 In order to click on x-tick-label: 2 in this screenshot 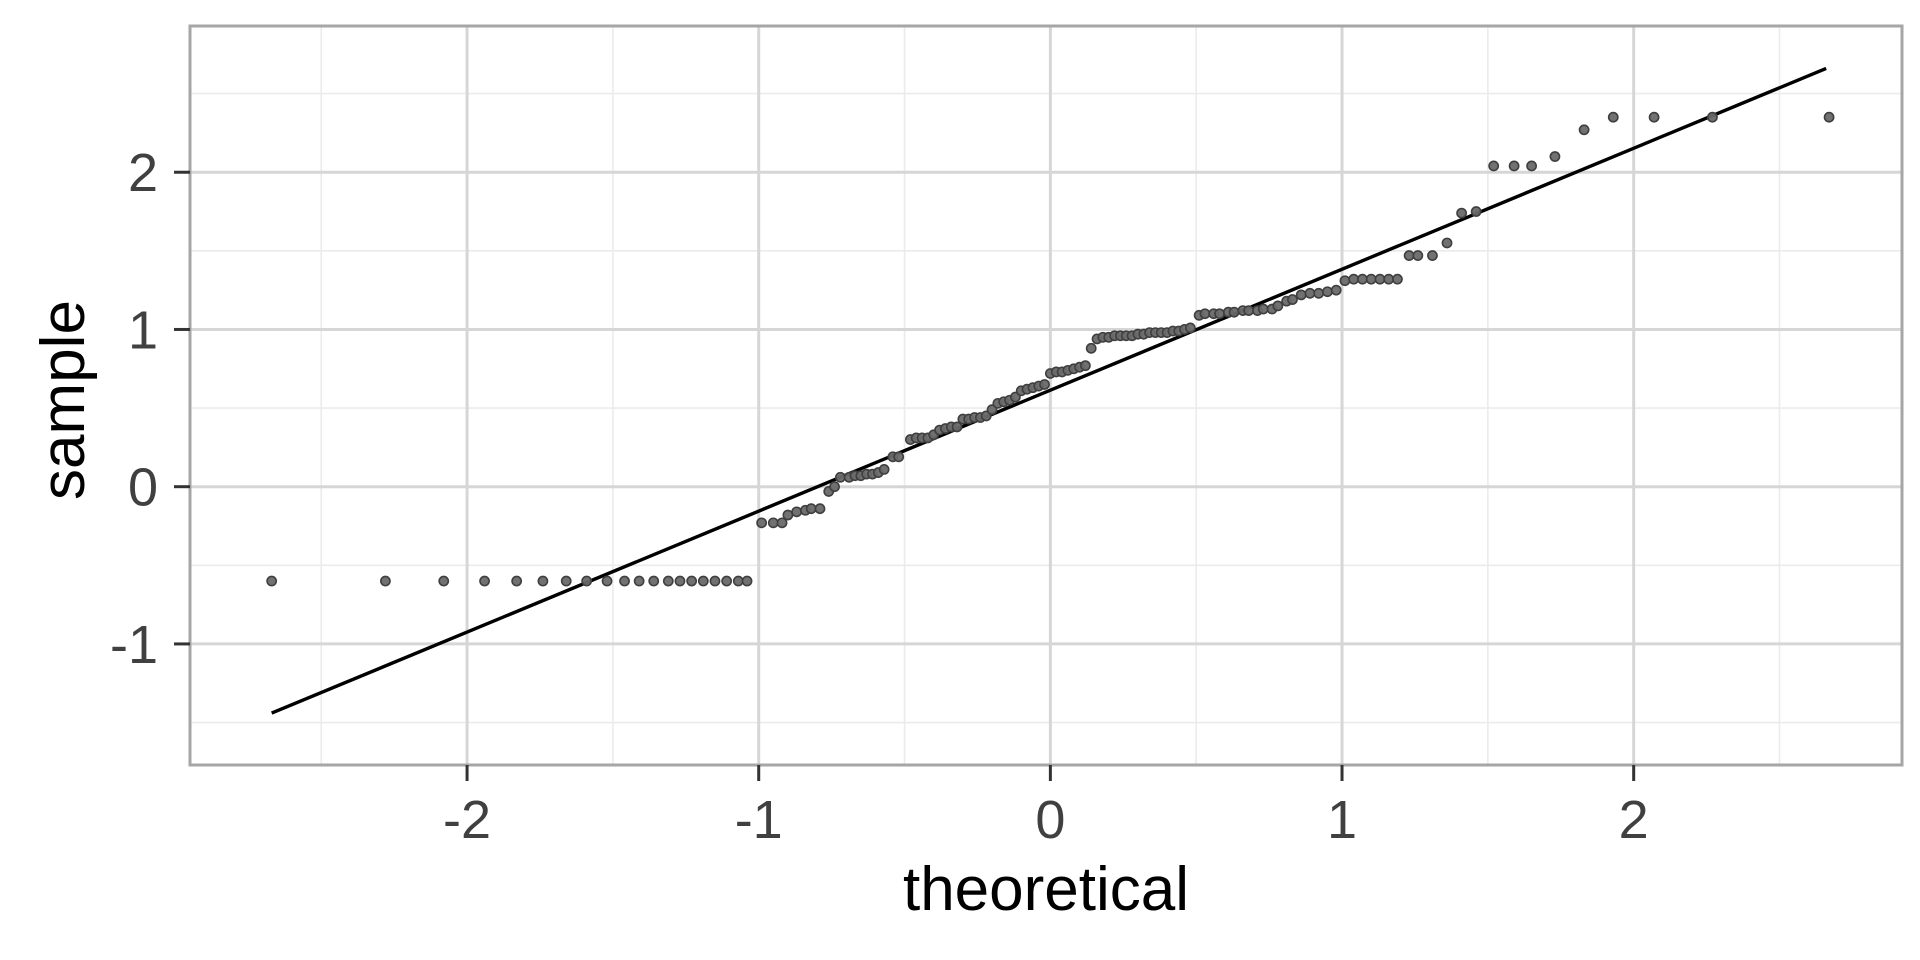, I will do `click(1634, 820)`.